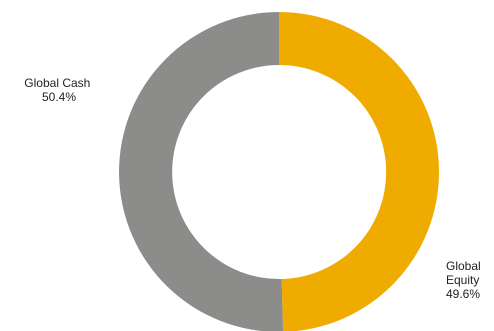  What do you see at coordinates (57, 83) in the screenshot?
I see `label-global-cash-name: Global Cash` at bounding box center [57, 83].